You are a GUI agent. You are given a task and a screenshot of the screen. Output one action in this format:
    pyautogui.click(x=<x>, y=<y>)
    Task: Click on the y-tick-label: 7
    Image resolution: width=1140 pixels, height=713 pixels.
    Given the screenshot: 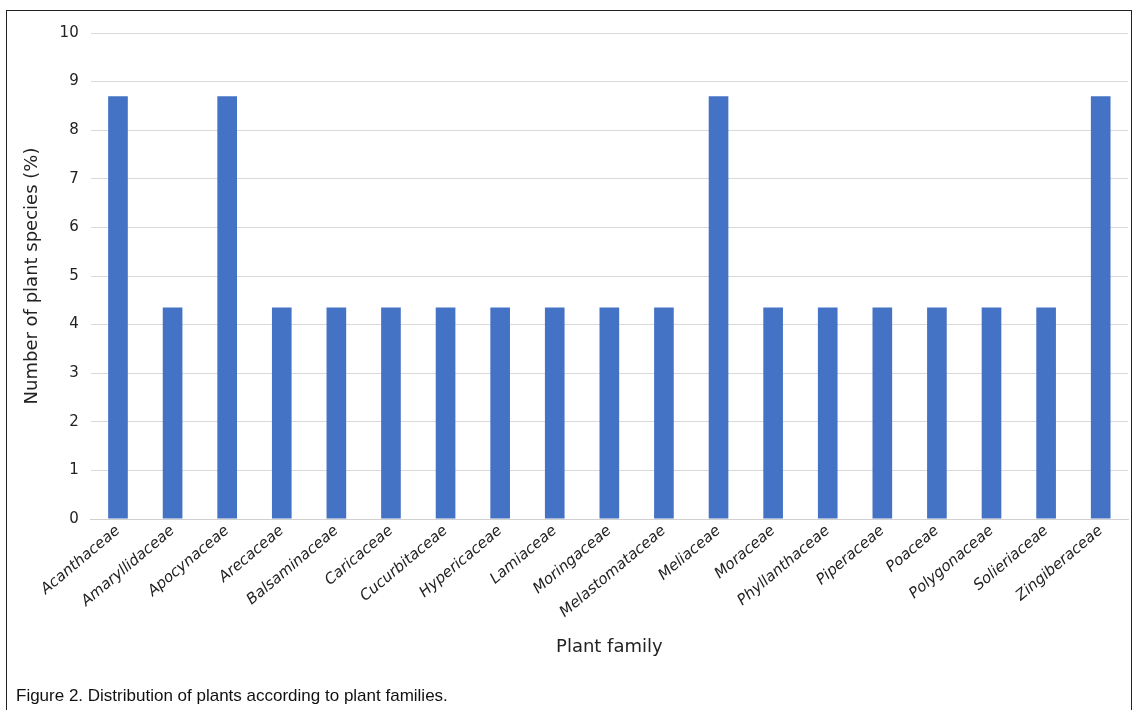 What is the action you would take?
    pyautogui.click(x=74, y=177)
    